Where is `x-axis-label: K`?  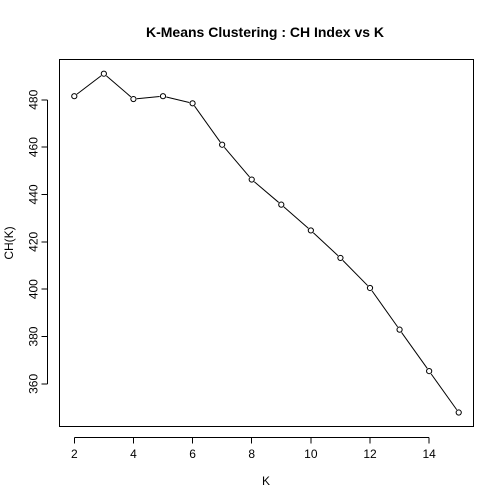 x-axis-label: K is located at coordinates (266, 481).